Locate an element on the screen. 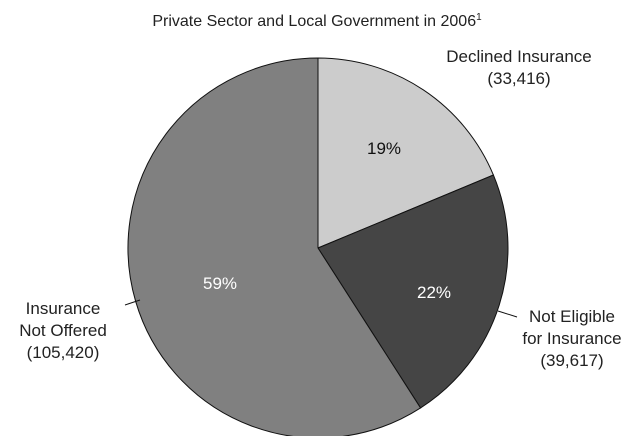 The width and height of the screenshot is (640, 436). slice-label-line: Not Offered is located at coordinates (63, 330).